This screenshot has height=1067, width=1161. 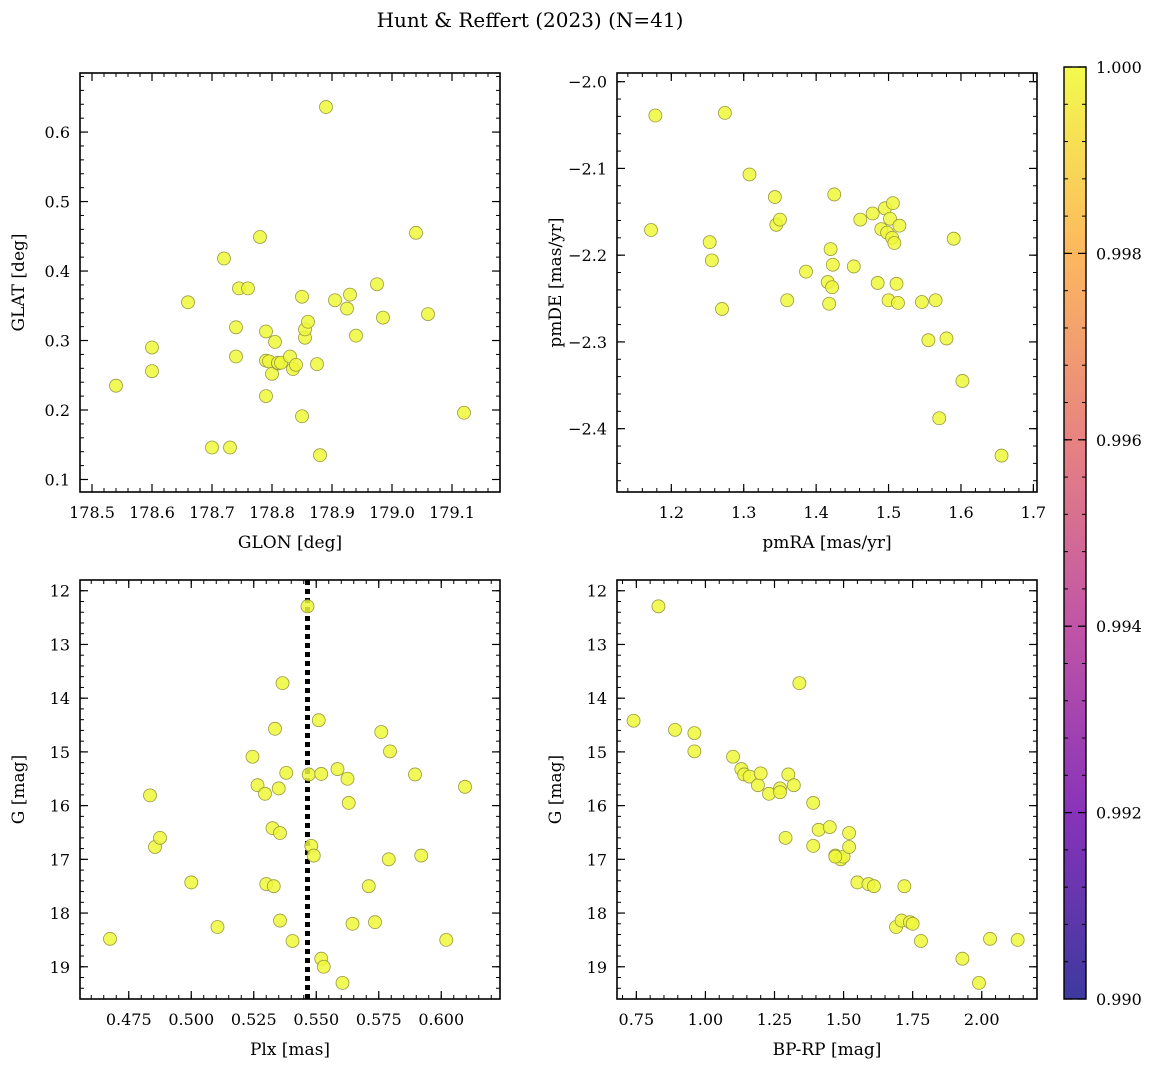 What do you see at coordinates (671, 512) in the screenshot?
I see `x-tick-label: 1.2` at bounding box center [671, 512].